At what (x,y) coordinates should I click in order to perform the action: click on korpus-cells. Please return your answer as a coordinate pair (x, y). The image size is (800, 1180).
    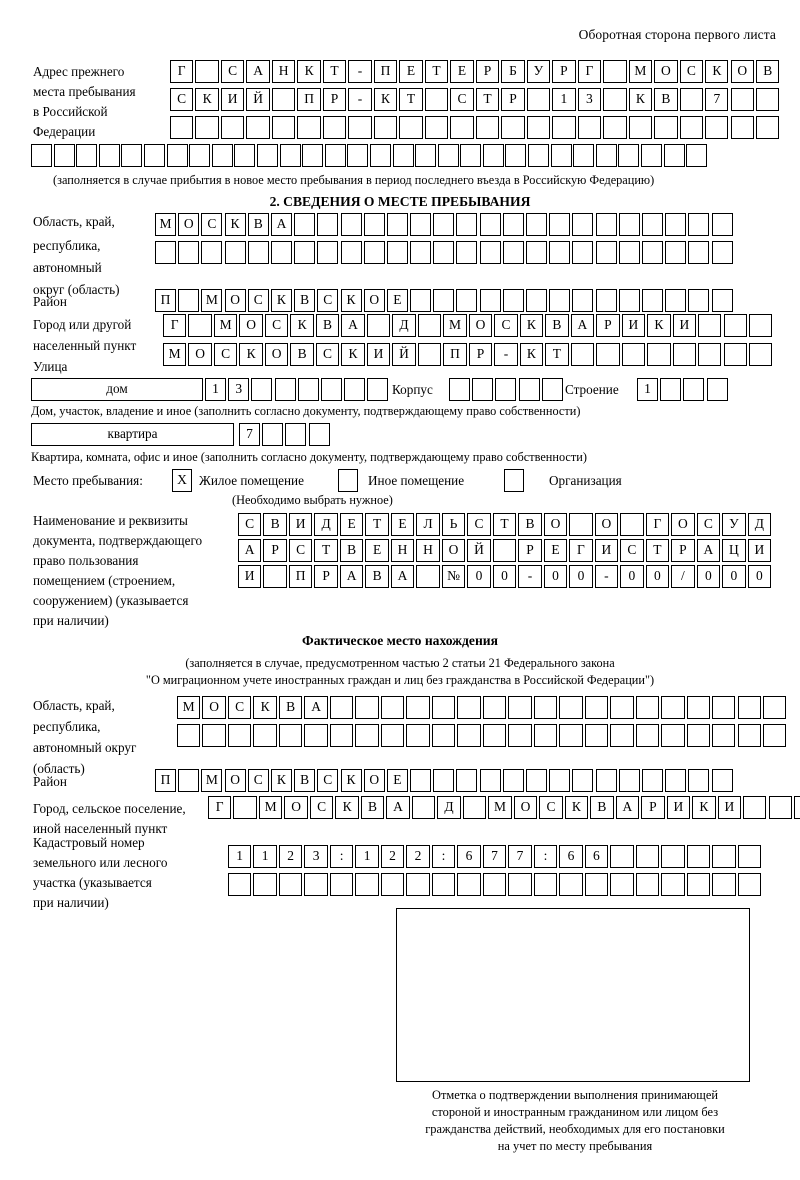
    Looking at the image, I should click on (507, 389).